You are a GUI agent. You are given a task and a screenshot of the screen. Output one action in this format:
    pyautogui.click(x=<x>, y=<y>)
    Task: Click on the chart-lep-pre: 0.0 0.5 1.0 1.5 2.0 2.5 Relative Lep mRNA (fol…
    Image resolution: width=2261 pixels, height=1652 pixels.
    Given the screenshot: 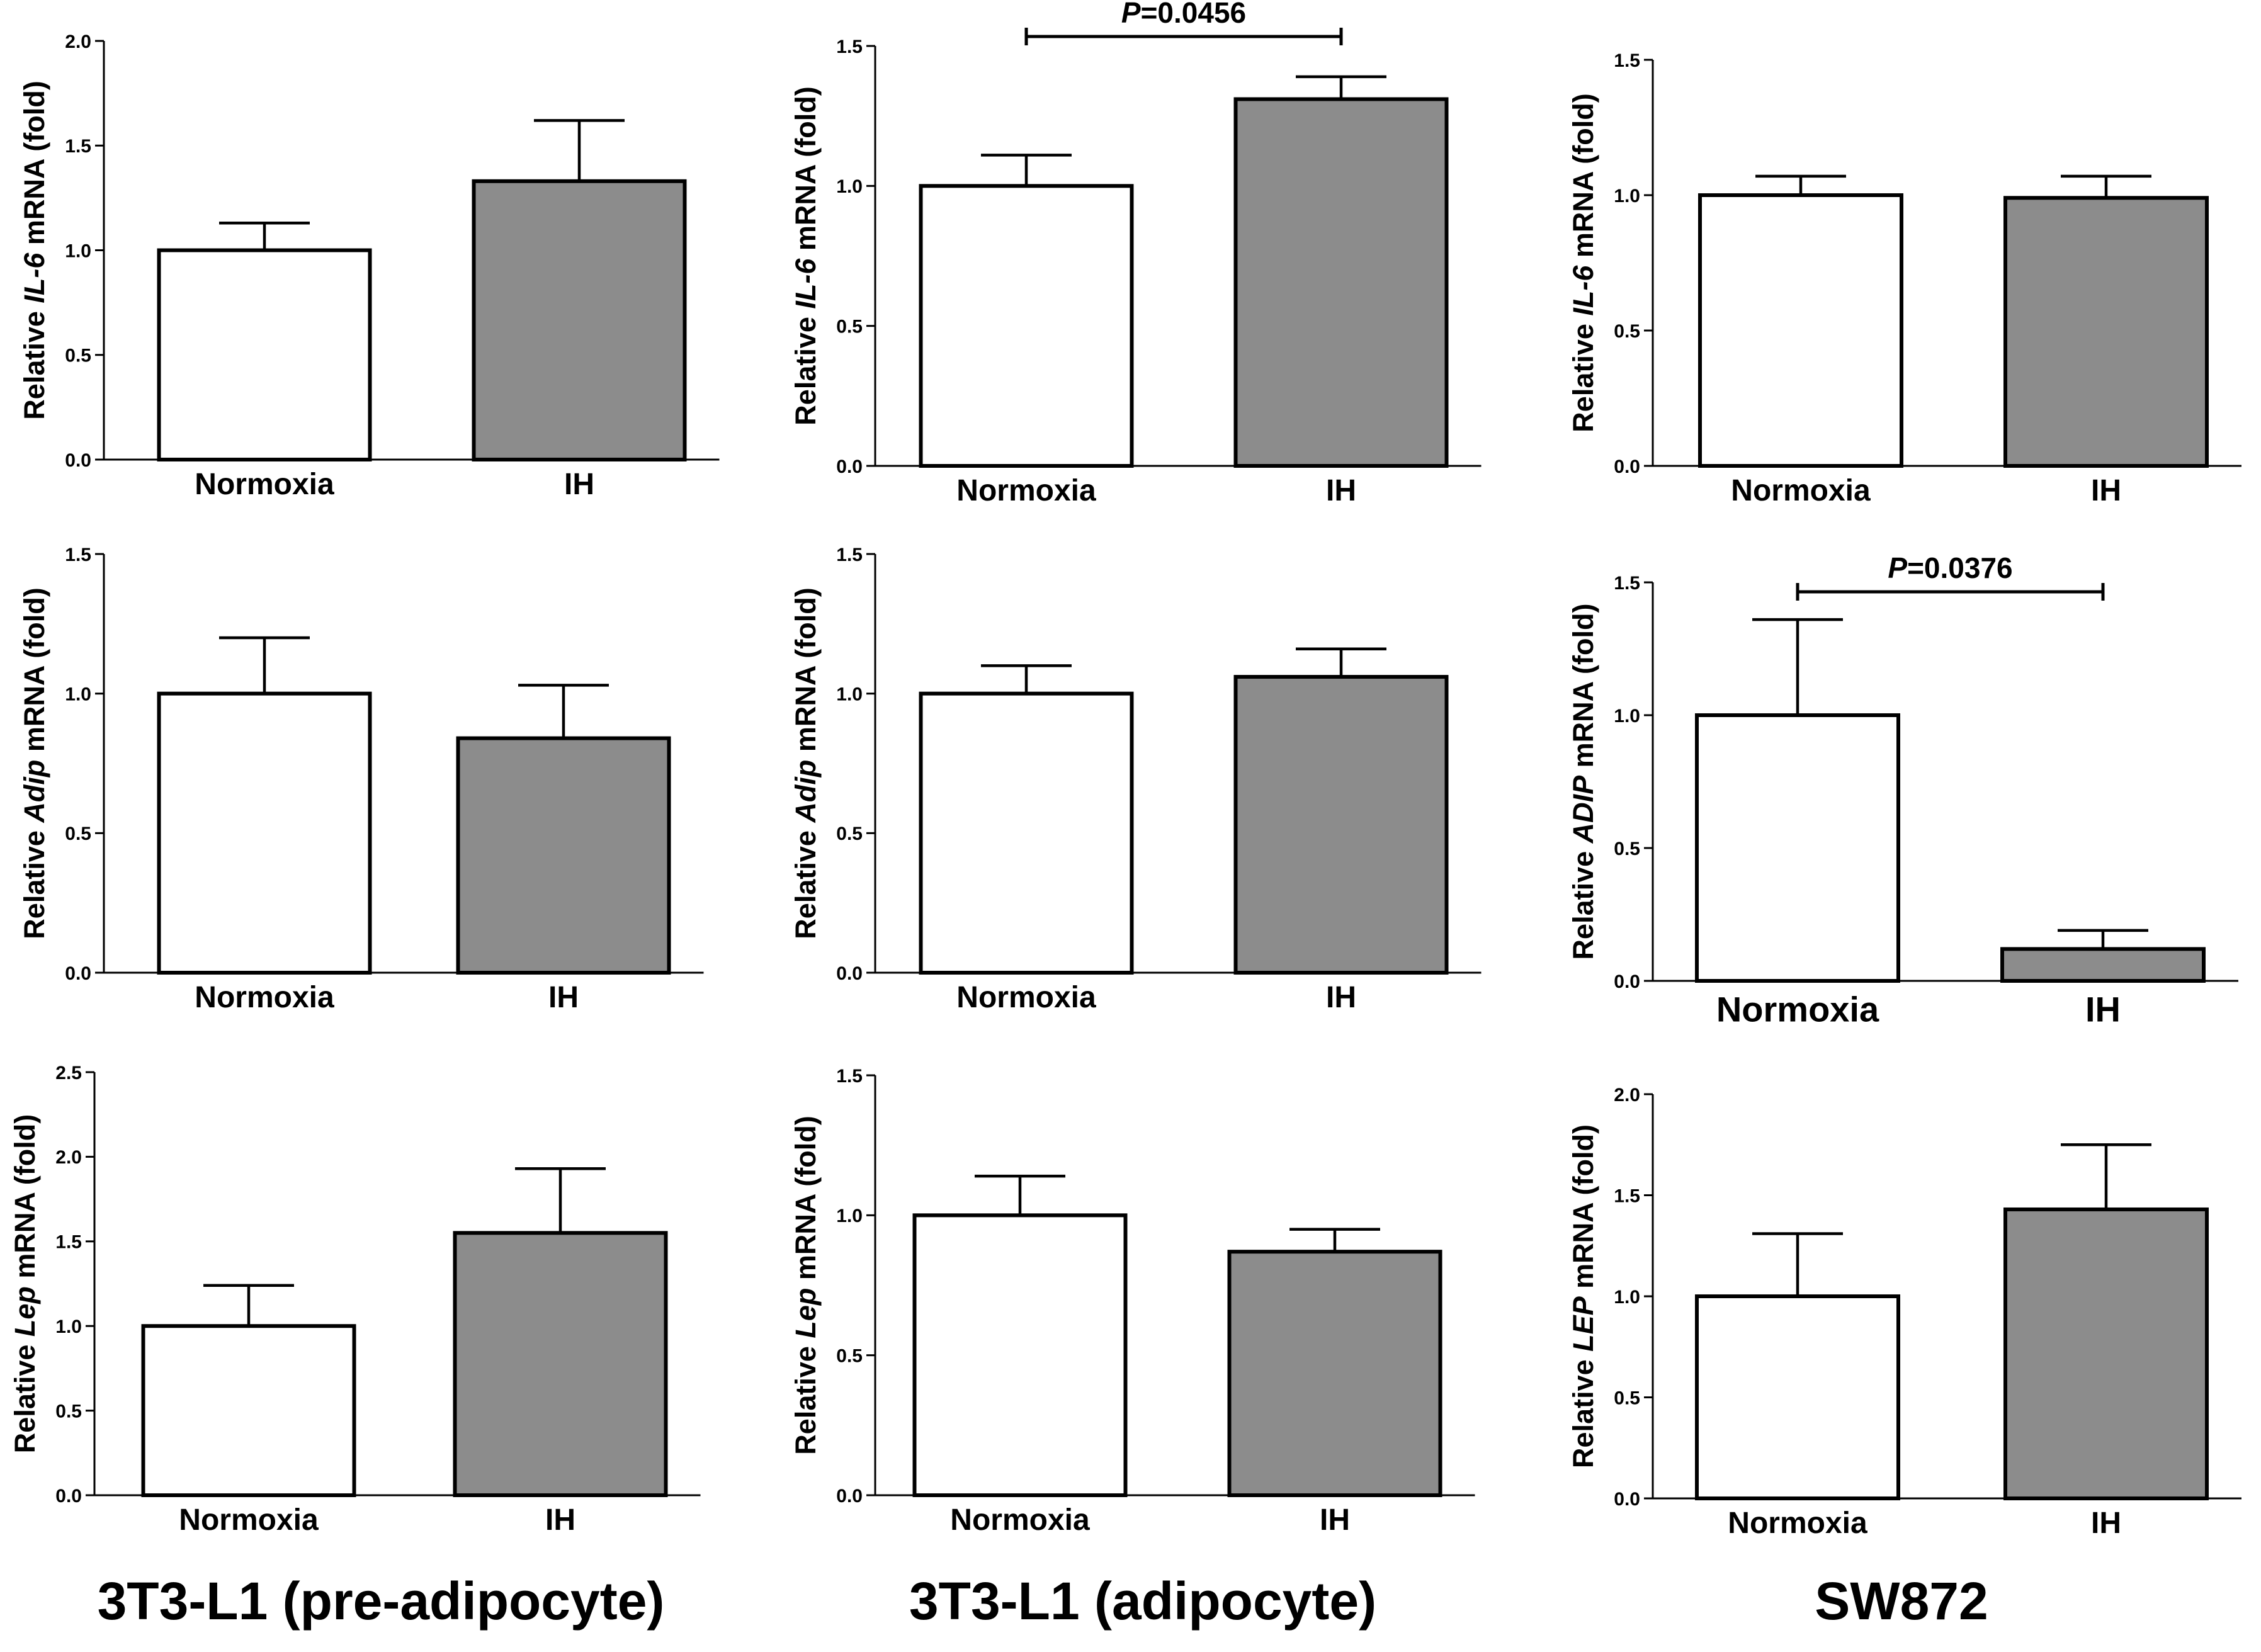 What is the action you would take?
    pyautogui.click(x=355, y=1300)
    